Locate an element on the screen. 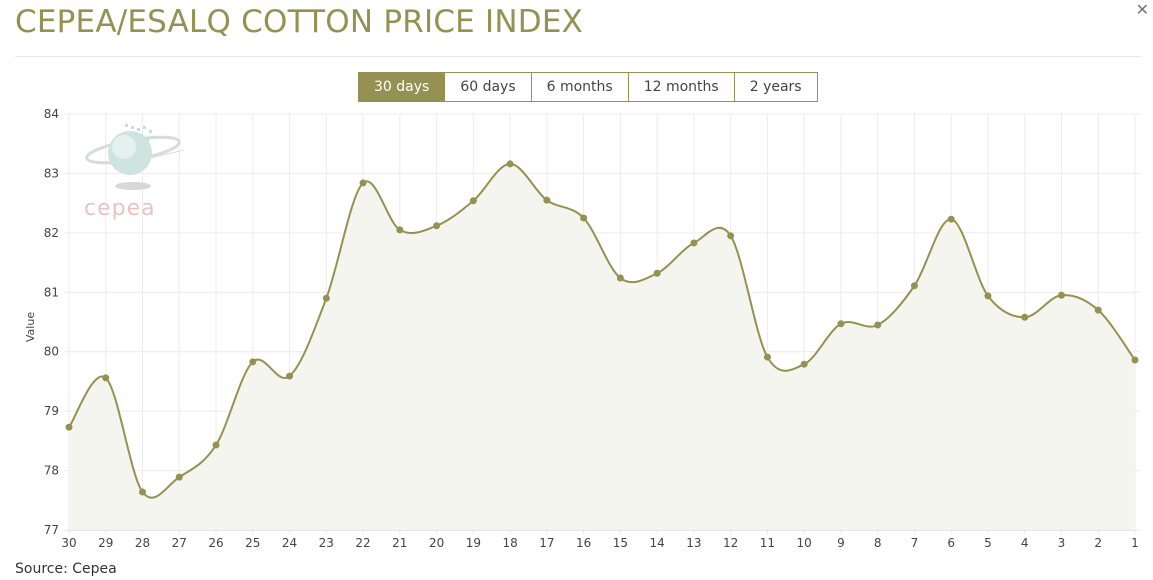  x-tick-label: 14 is located at coordinates (656, 543).